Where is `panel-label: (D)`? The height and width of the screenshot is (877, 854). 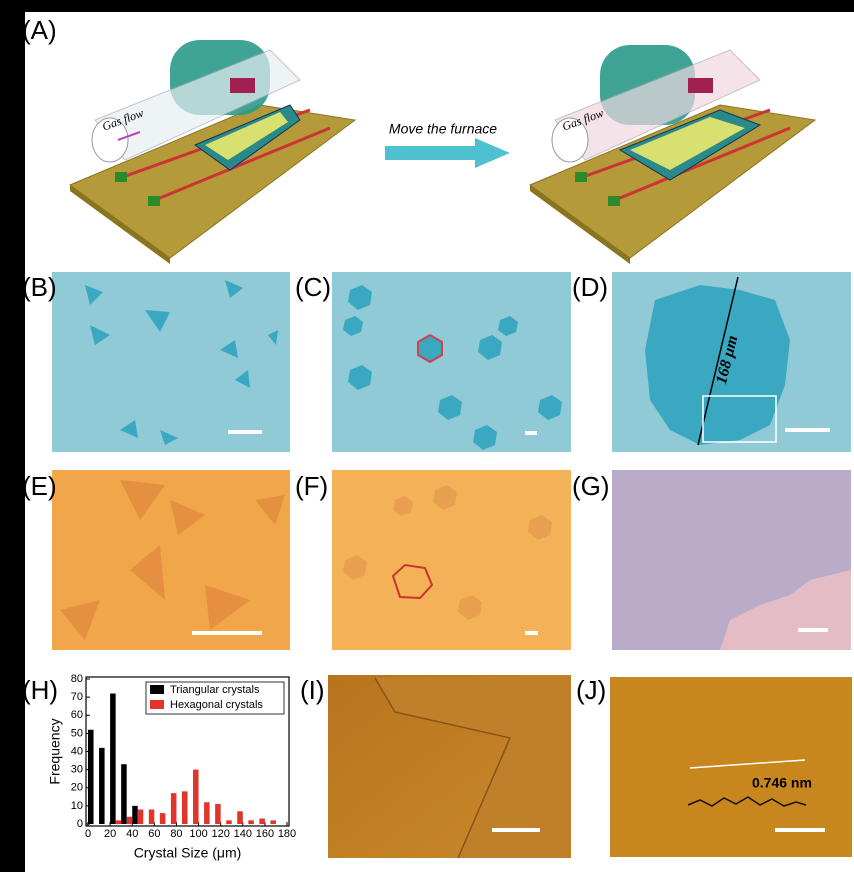
panel-label: (D) is located at coordinates (590, 287).